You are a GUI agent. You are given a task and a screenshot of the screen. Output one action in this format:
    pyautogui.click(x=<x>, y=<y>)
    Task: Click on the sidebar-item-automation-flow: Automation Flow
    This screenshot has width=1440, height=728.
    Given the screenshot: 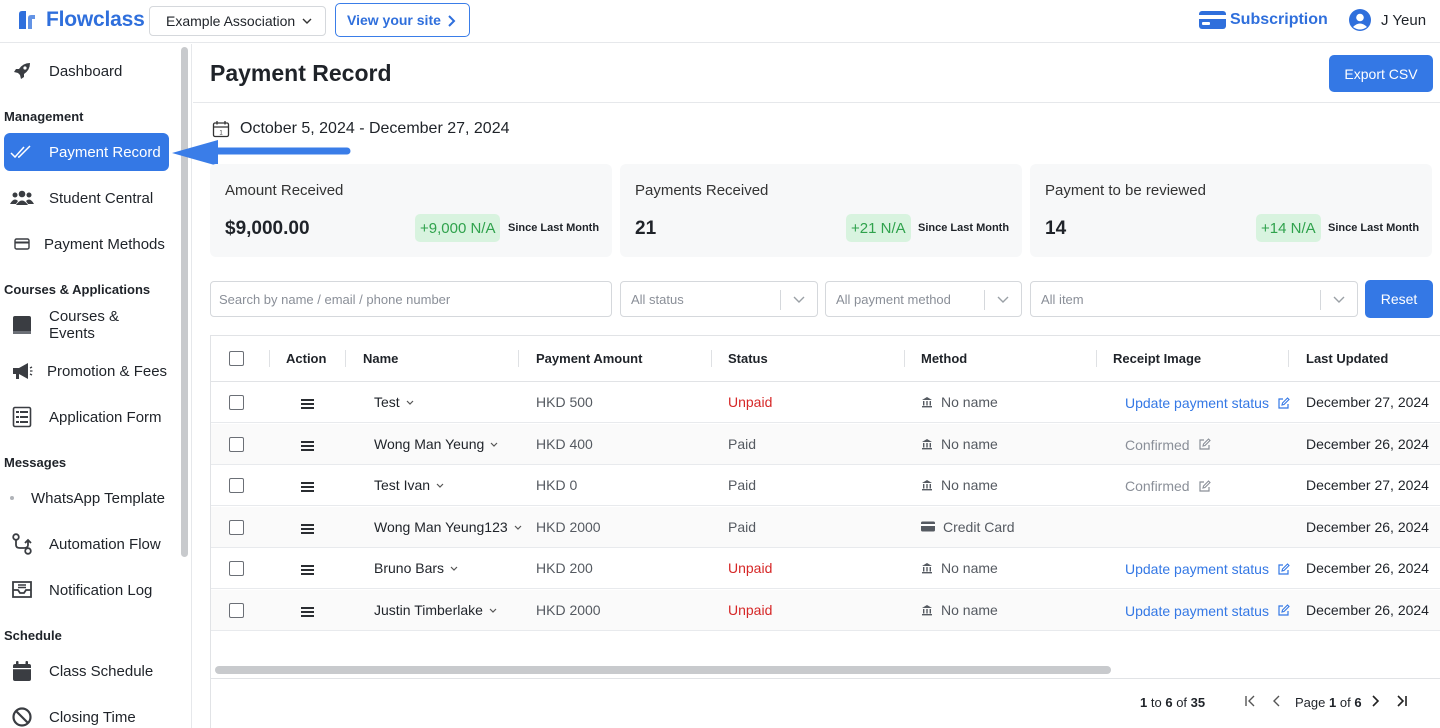 What is the action you would take?
    pyautogui.click(x=86, y=544)
    